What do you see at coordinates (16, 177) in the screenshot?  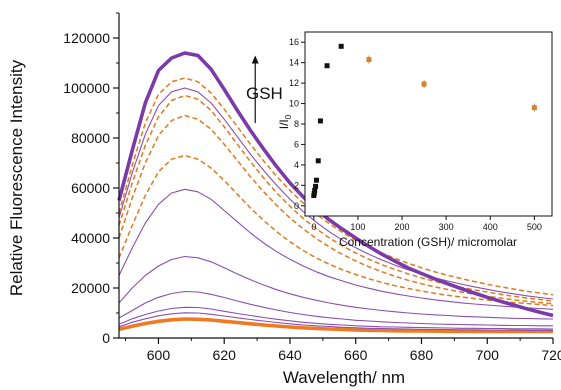 I see `main-y-axis-label: Relative Fluorescence Intensity` at bounding box center [16, 177].